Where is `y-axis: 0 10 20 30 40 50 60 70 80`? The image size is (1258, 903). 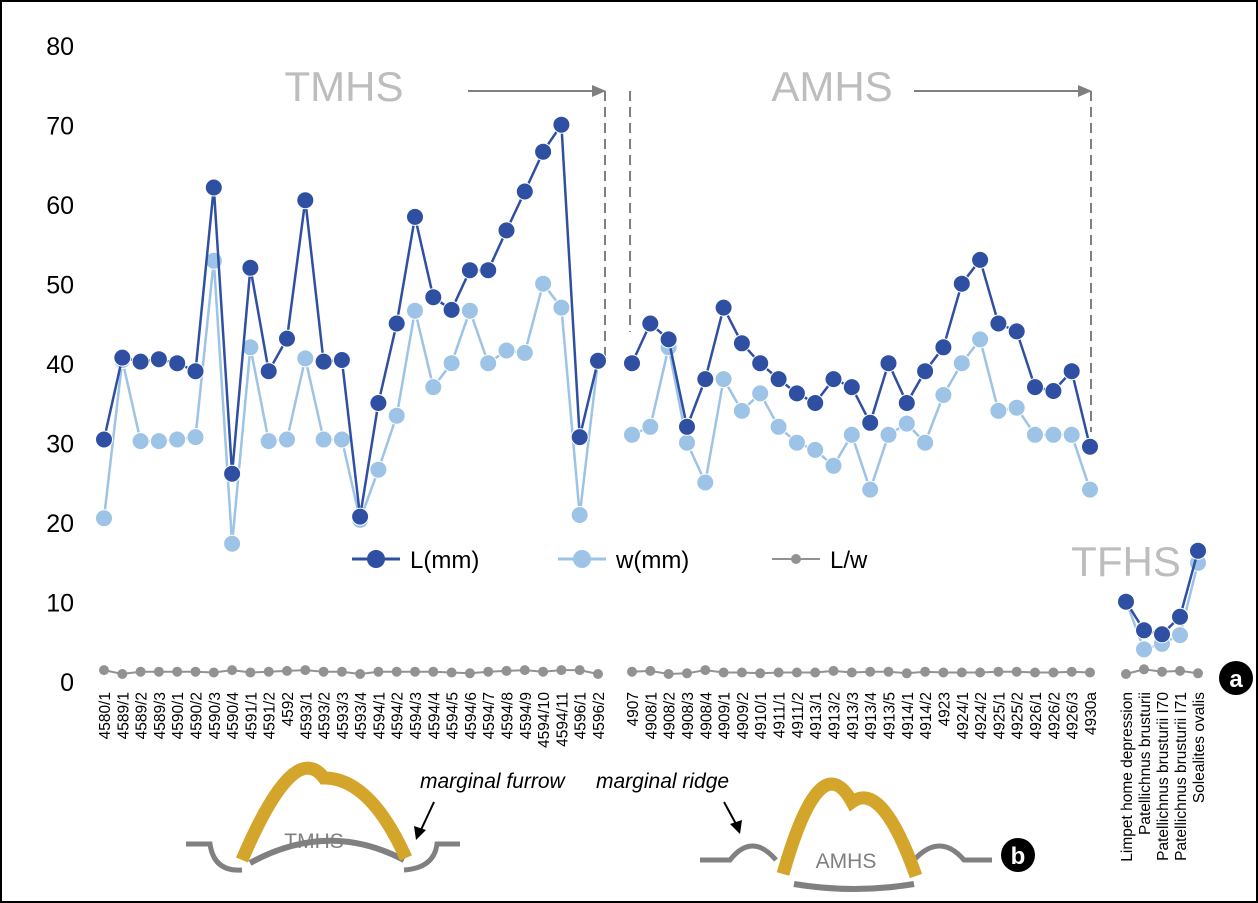
y-axis: 0 10 20 30 40 50 60 70 80 is located at coordinates (60, 365).